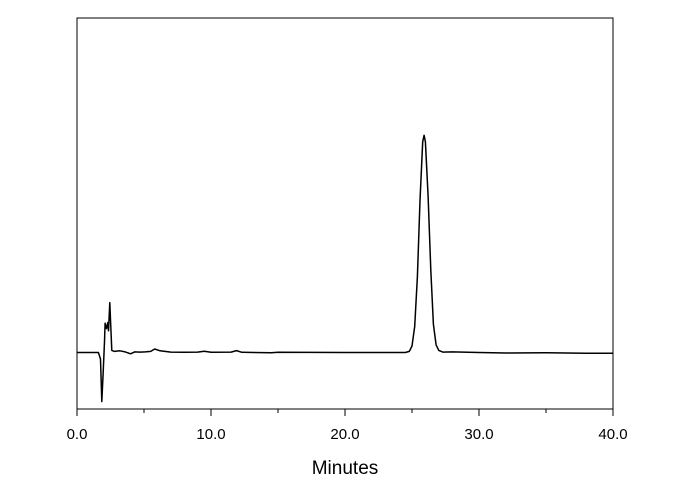 The width and height of the screenshot is (690, 495). What do you see at coordinates (345, 412) in the screenshot?
I see `x-axis-ticks` at bounding box center [345, 412].